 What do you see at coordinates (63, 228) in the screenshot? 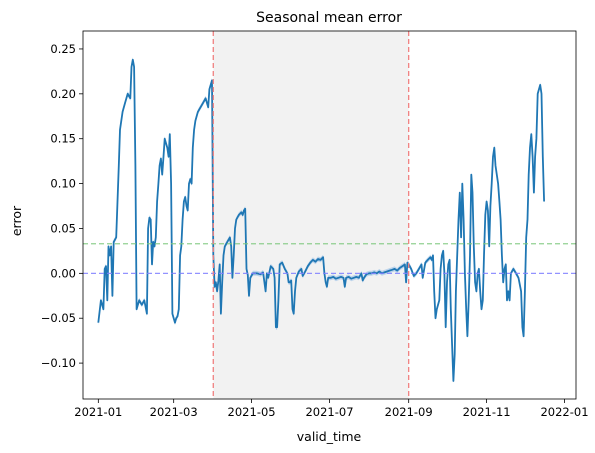
I see `y-tick-label: 0.05` at bounding box center [63, 228].